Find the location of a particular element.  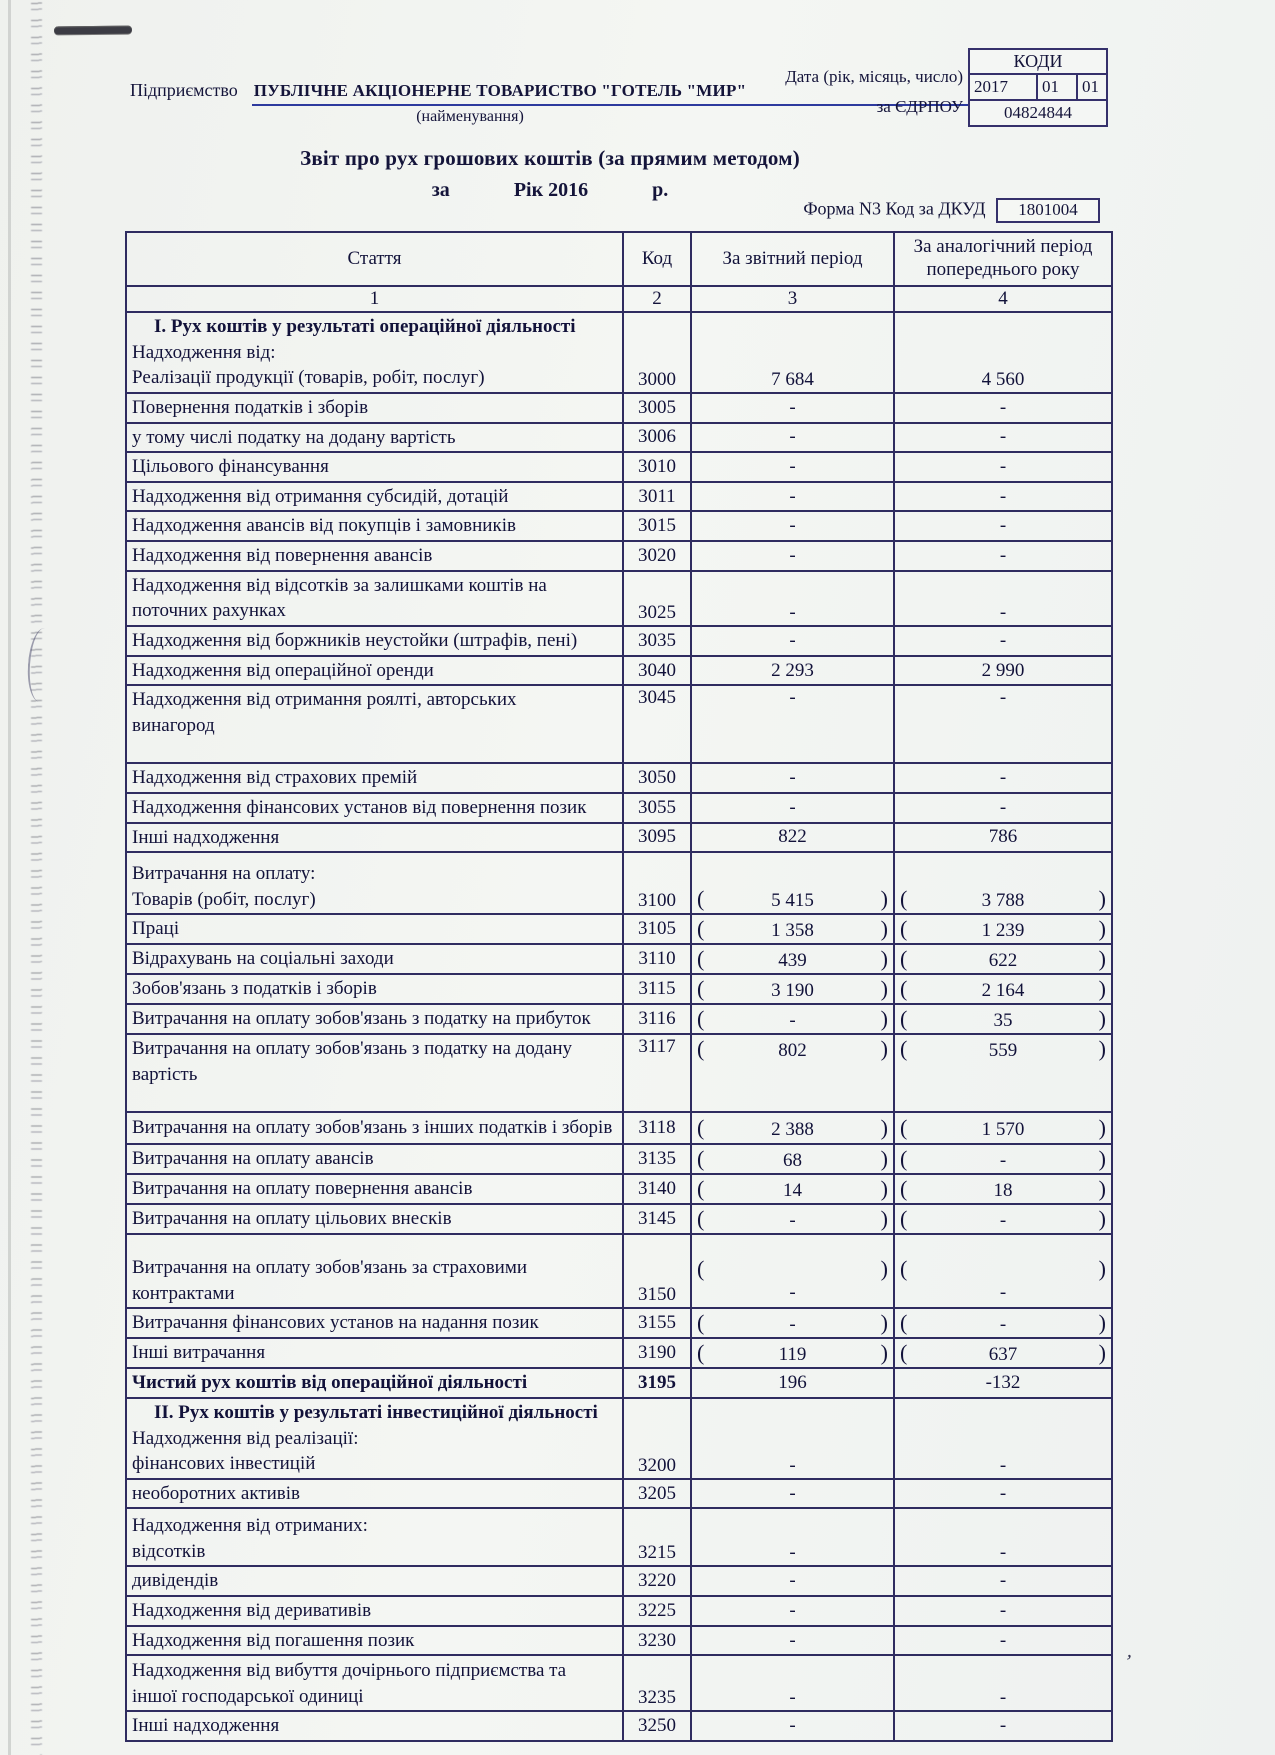

column-header-3: За звітний період is located at coordinates (792, 259).